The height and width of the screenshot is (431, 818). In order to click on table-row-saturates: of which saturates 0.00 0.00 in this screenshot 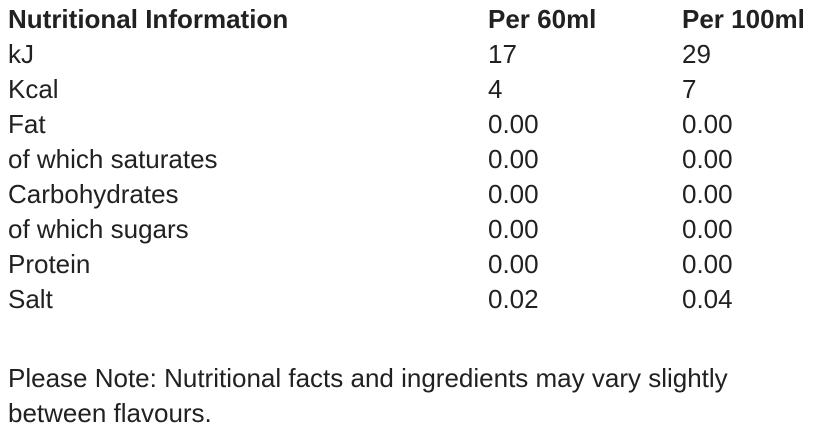, I will do `click(413, 159)`.